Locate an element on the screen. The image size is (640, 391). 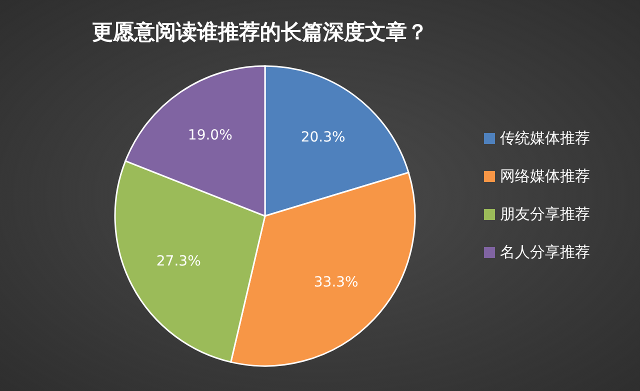
data-label: 19.0% is located at coordinates (210, 135).